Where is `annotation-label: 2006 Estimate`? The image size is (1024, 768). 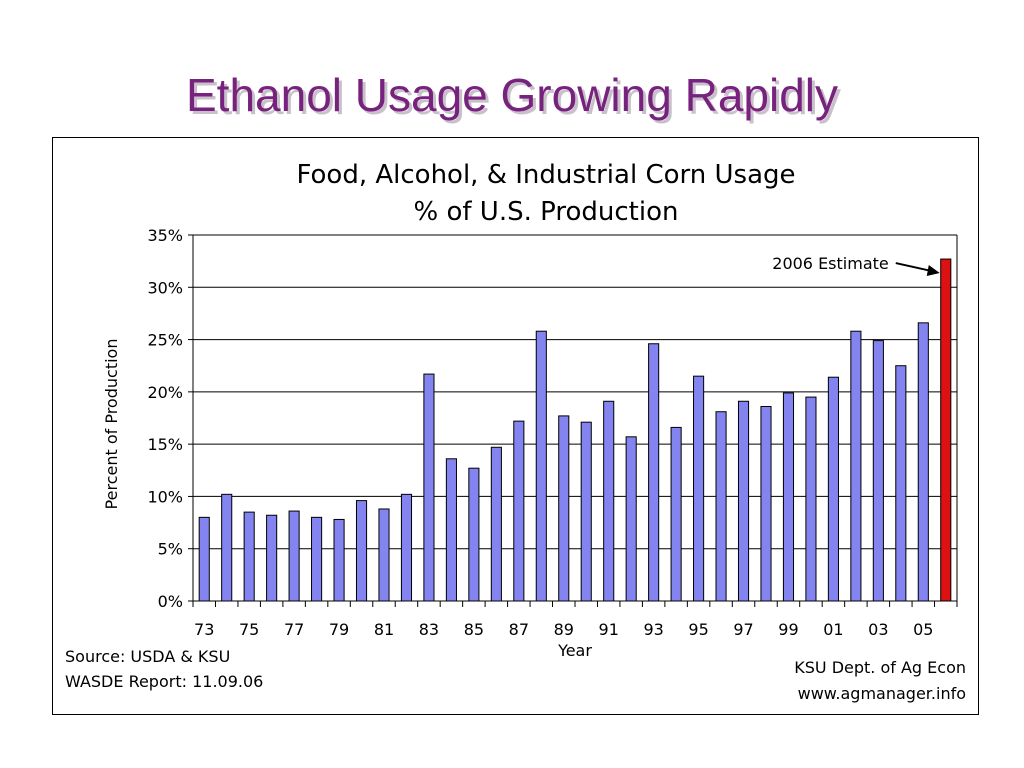
annotation-label: 2006 Estimate is located at coordinates (830, 263).